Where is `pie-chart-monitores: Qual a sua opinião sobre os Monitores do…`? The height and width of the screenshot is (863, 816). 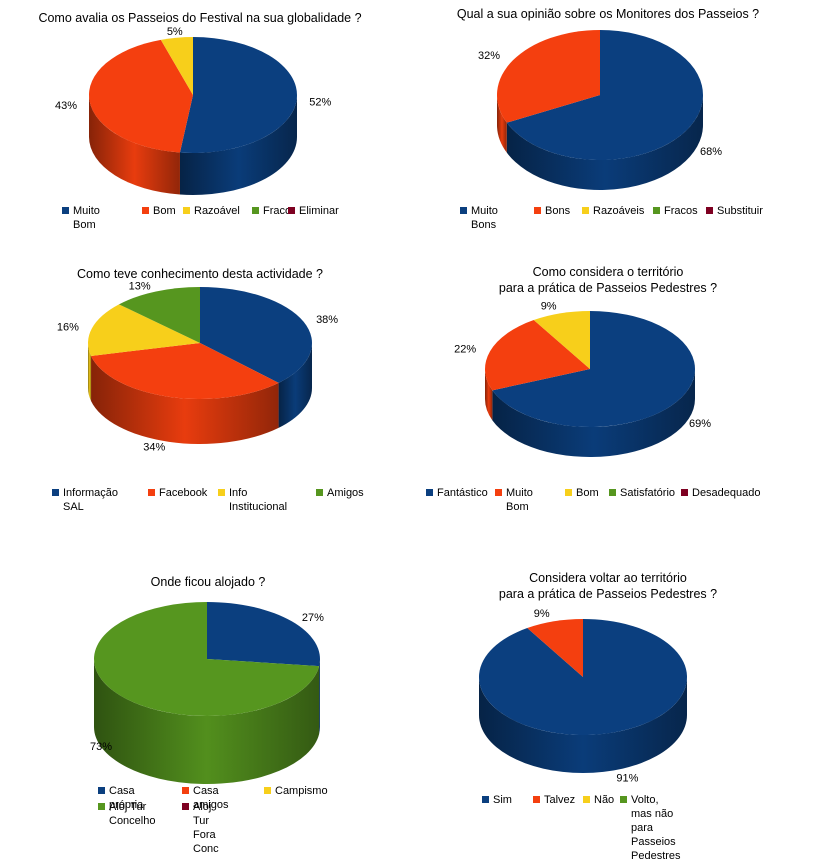
pie-chart-monitores: Qual a sua opinião sobre os Monitores do… is located at coordinates (608, 120).